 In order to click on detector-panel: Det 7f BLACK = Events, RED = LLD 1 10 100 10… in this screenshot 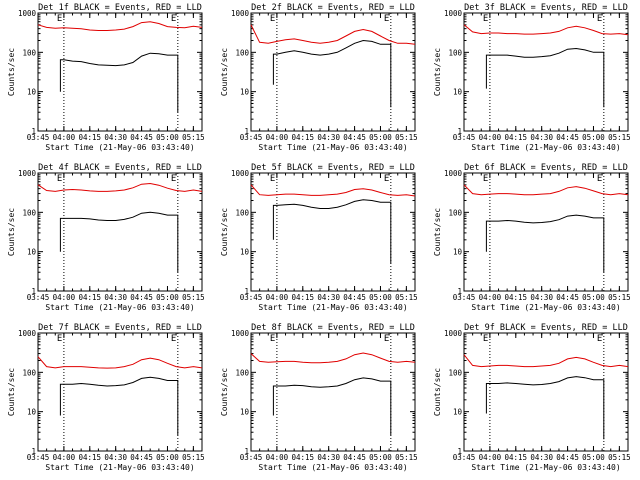, I will do `click(106, 397)`.